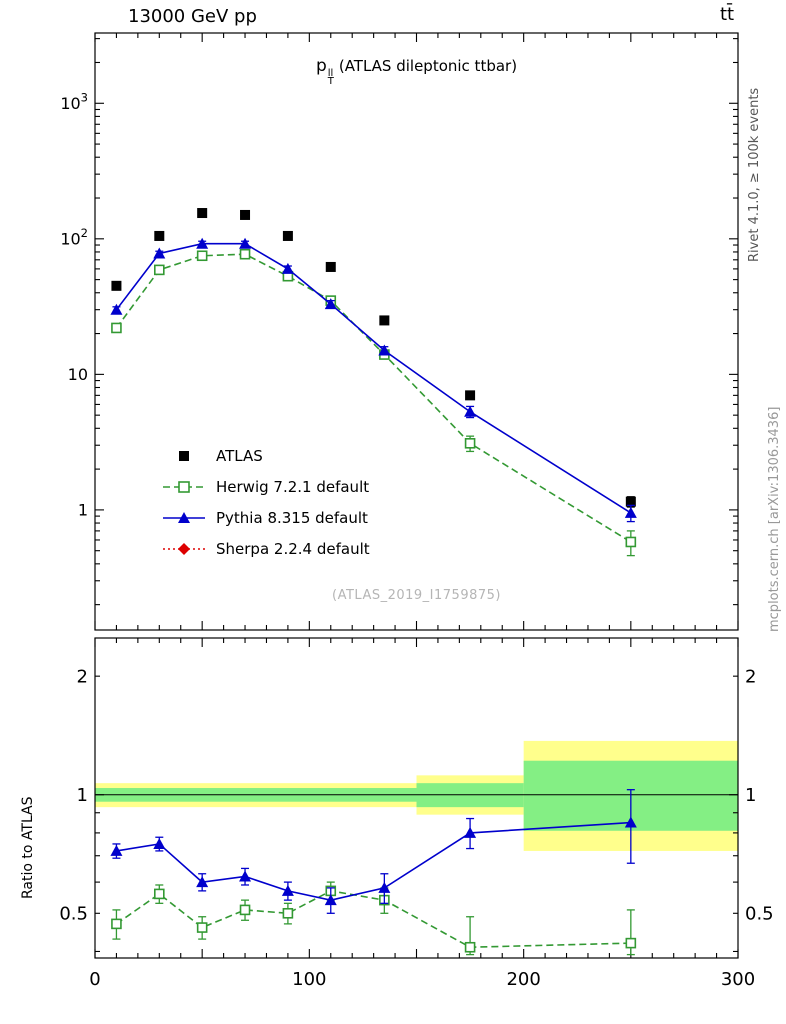 The image size is (786, 1024). I want to click on legend-label-sherpa: Sherpa 2.2.4 default, so click(293, 548).